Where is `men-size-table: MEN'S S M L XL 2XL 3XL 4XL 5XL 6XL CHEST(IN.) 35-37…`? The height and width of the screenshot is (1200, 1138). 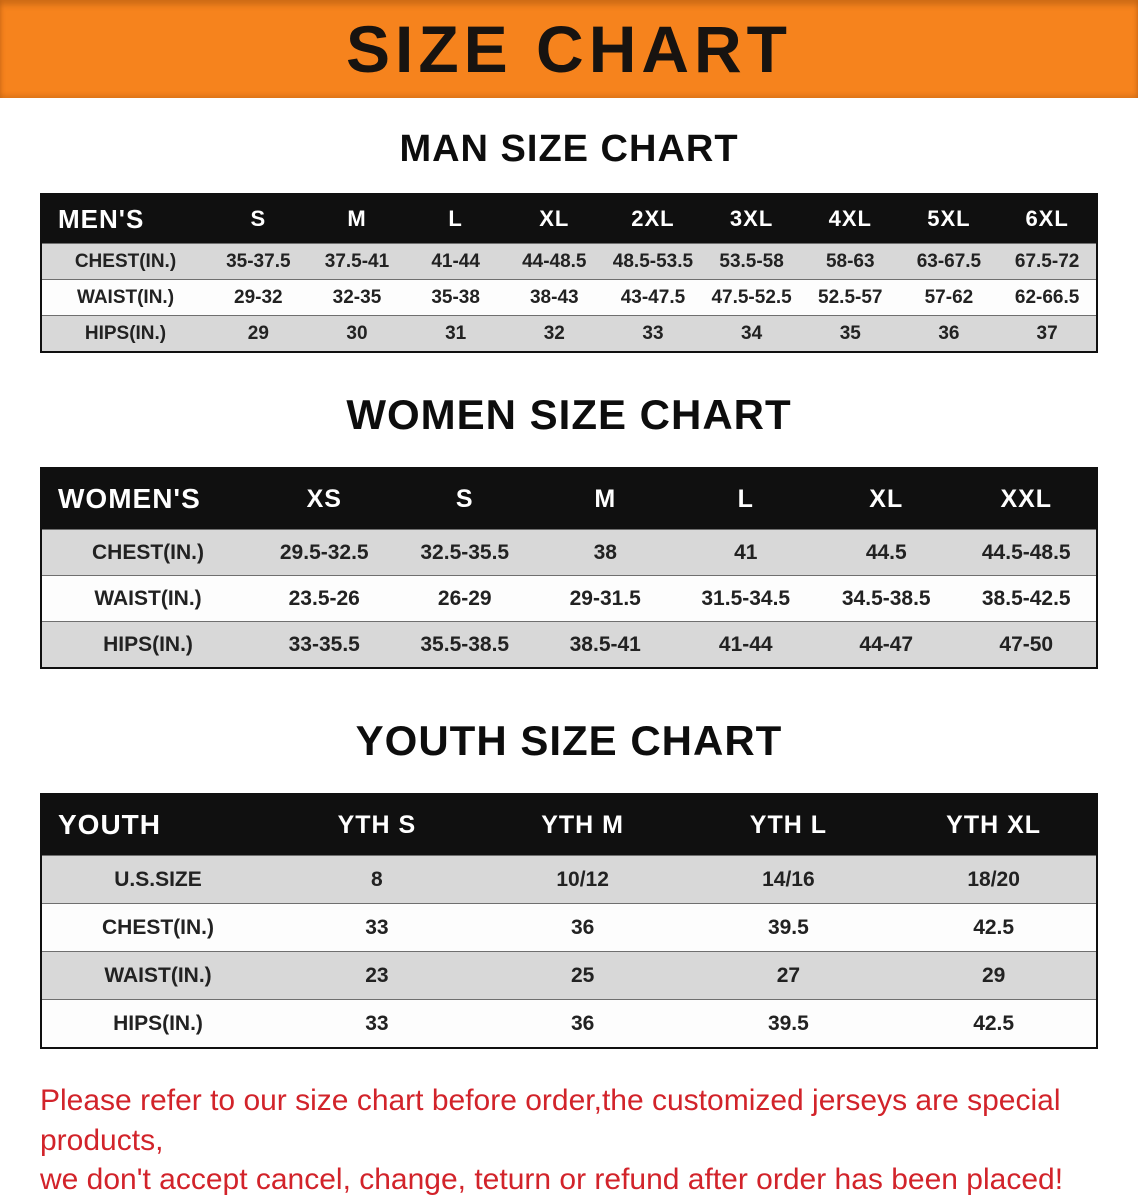
men-size-table: MEN'S S M L XL 2XL 3XL 4XL 5XL 6XL CHEST(IN.) 35-37… is located at coordinates (569, 273).